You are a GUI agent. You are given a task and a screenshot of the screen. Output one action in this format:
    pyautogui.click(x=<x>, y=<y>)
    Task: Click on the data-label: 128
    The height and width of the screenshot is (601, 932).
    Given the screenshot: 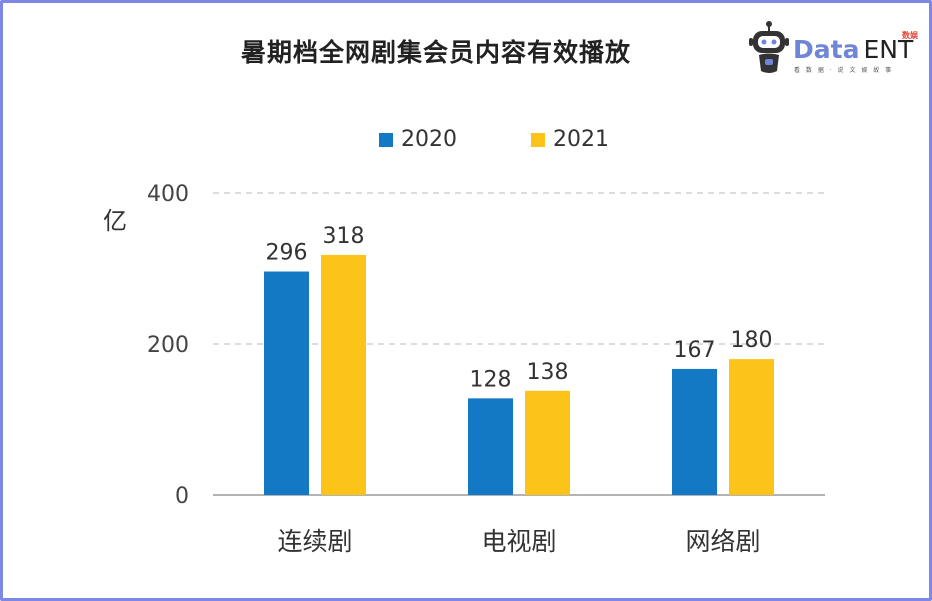 What is the action you would take?
    pyautogui.click(x=491, y=379)
    